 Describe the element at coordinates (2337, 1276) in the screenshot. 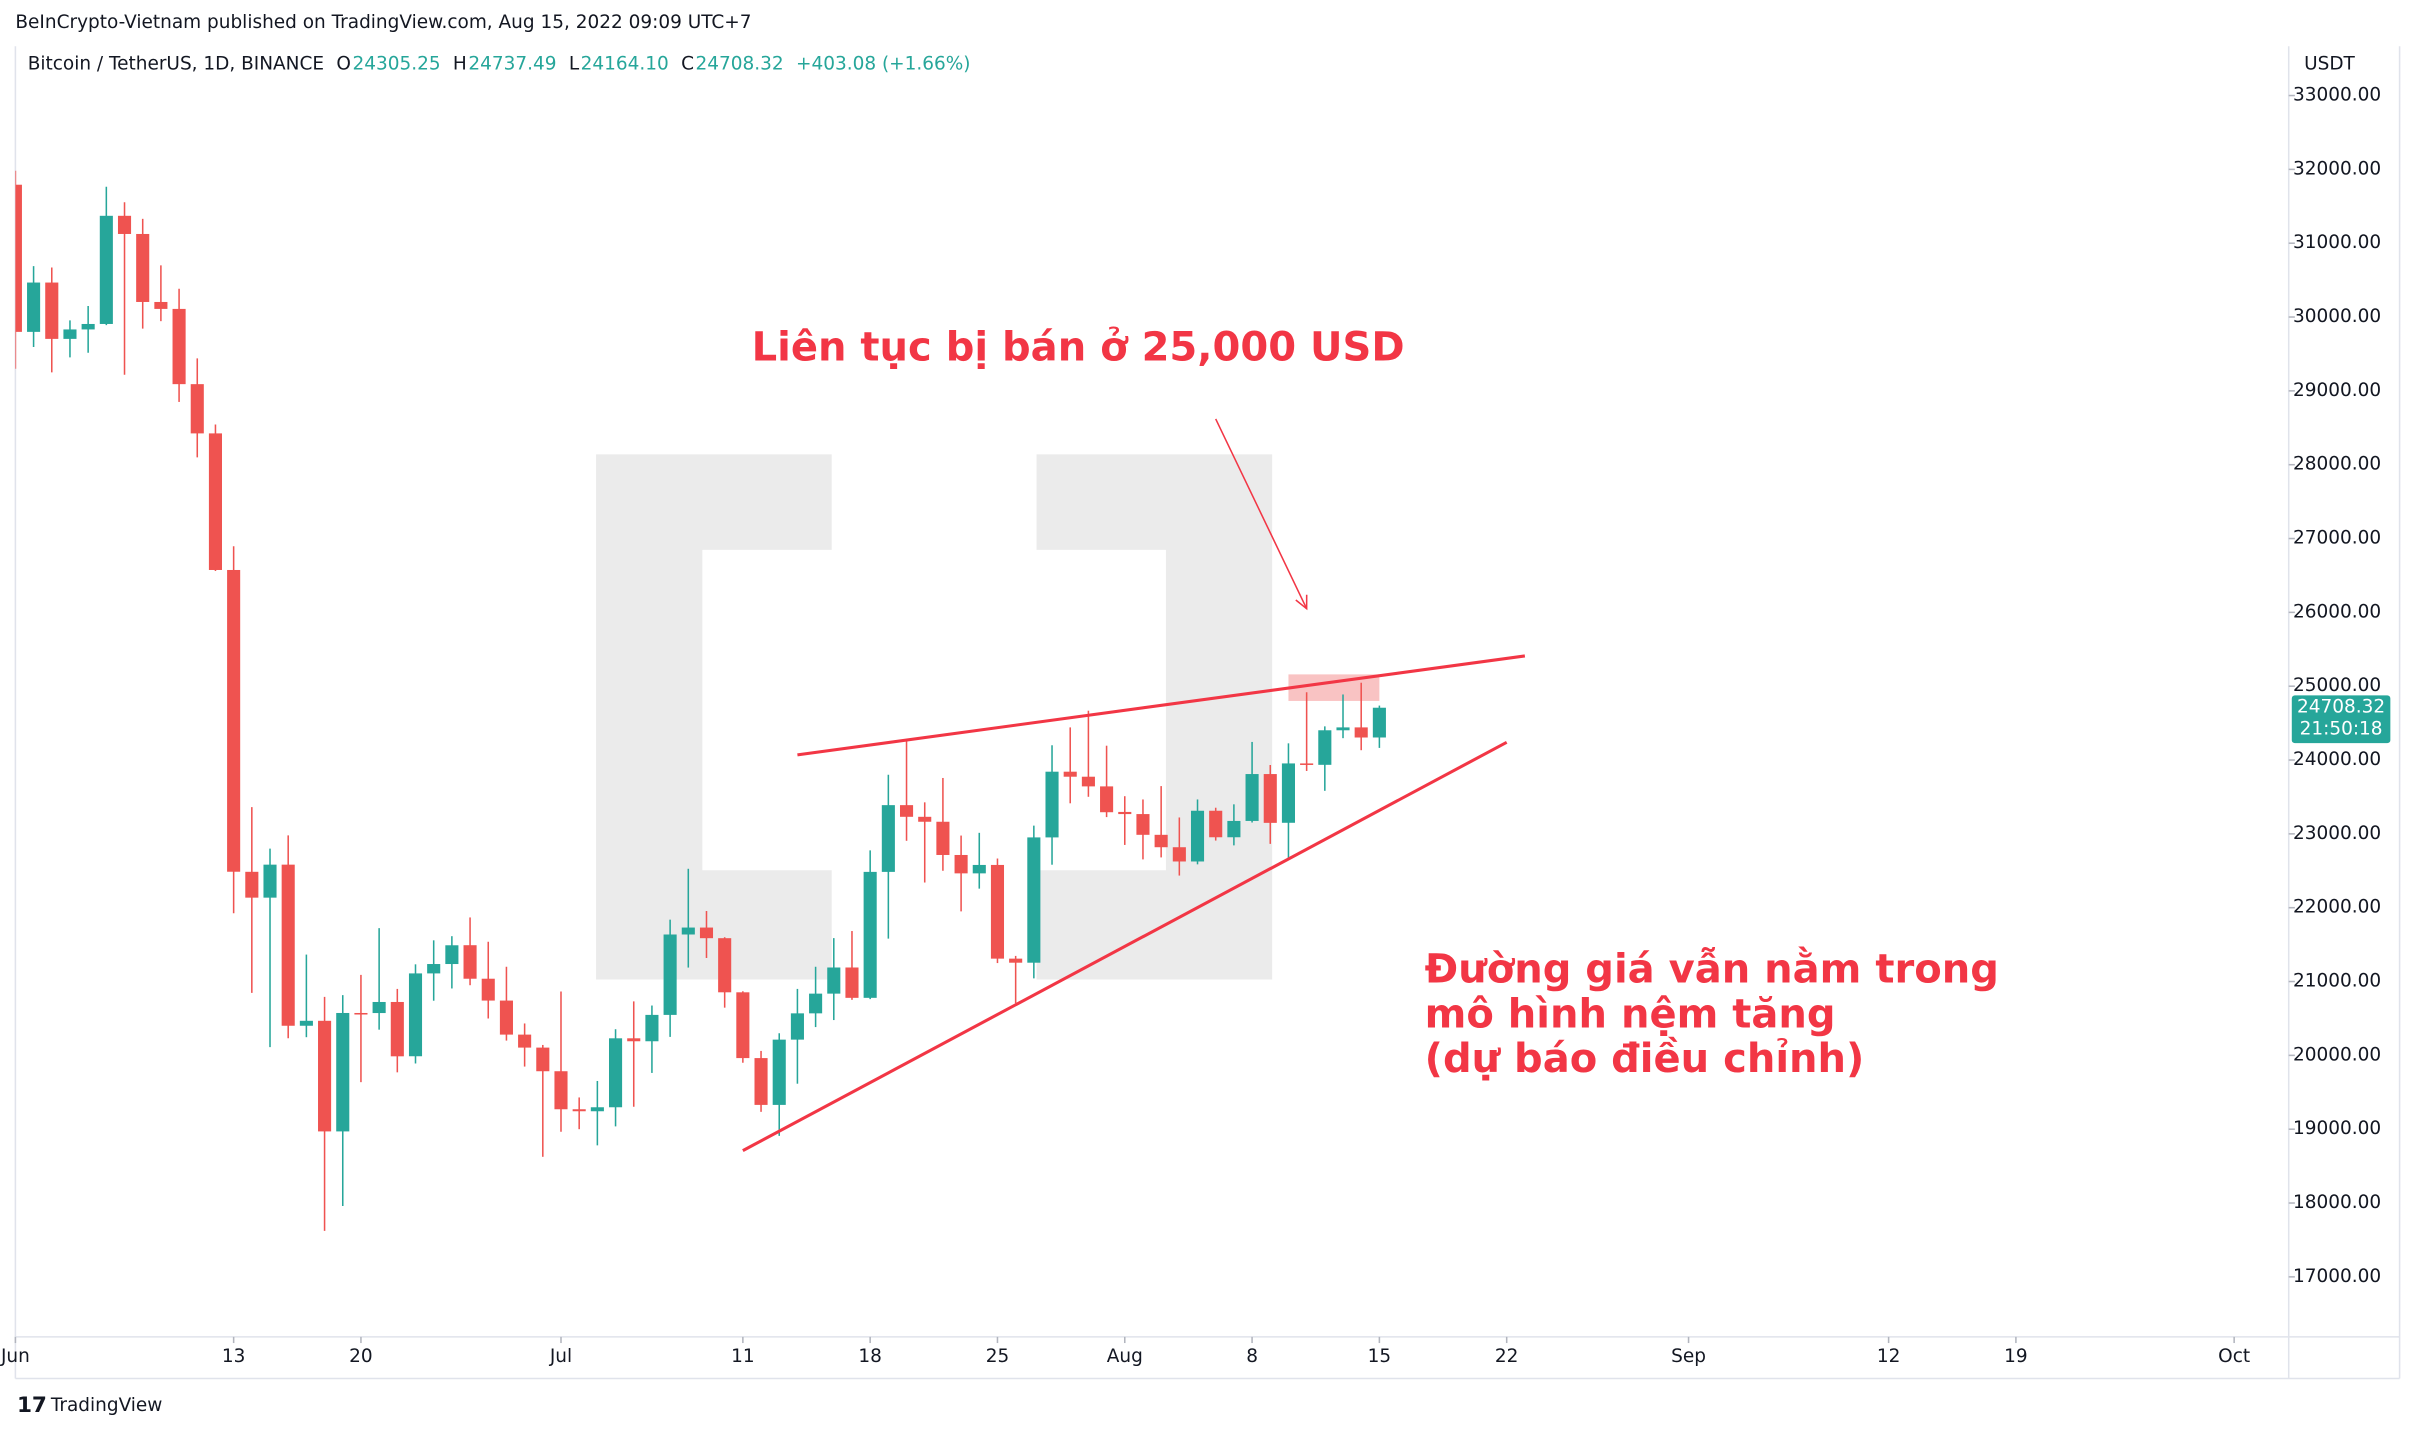

I see `y-tick-label: 17000.00` at that location.